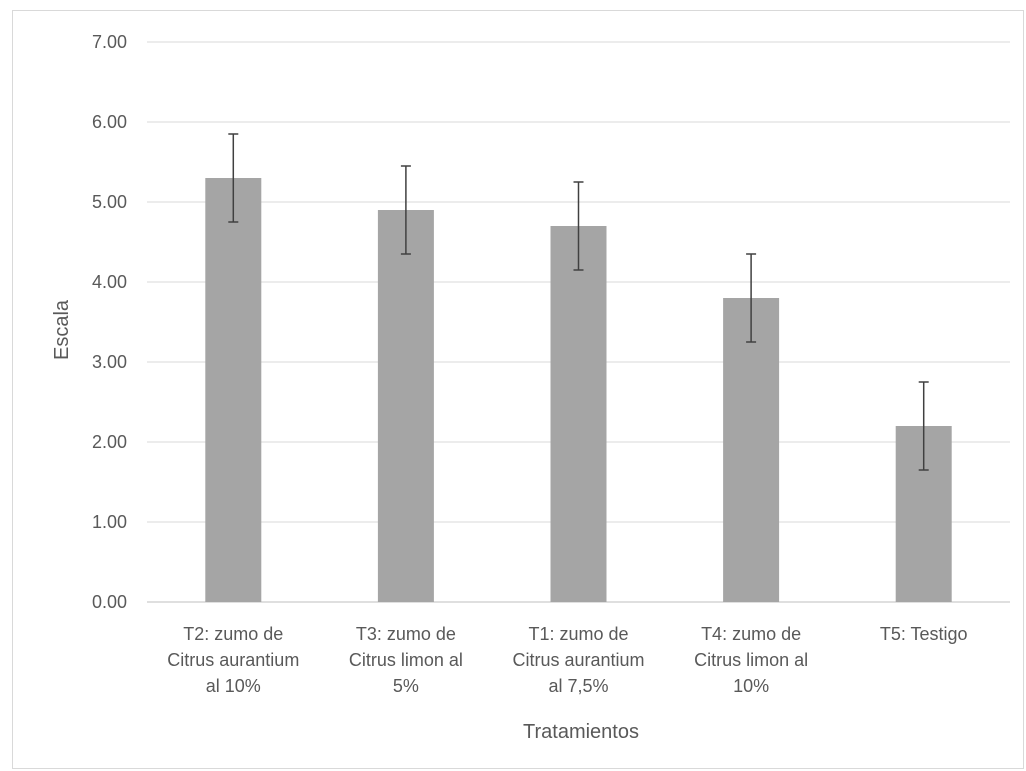 The width and height of the screenshot is (1026, 771). Describe the element at coordinates (578, 686) in the screenshot. I see `x-category-label-line: al 7,5%` at that location.